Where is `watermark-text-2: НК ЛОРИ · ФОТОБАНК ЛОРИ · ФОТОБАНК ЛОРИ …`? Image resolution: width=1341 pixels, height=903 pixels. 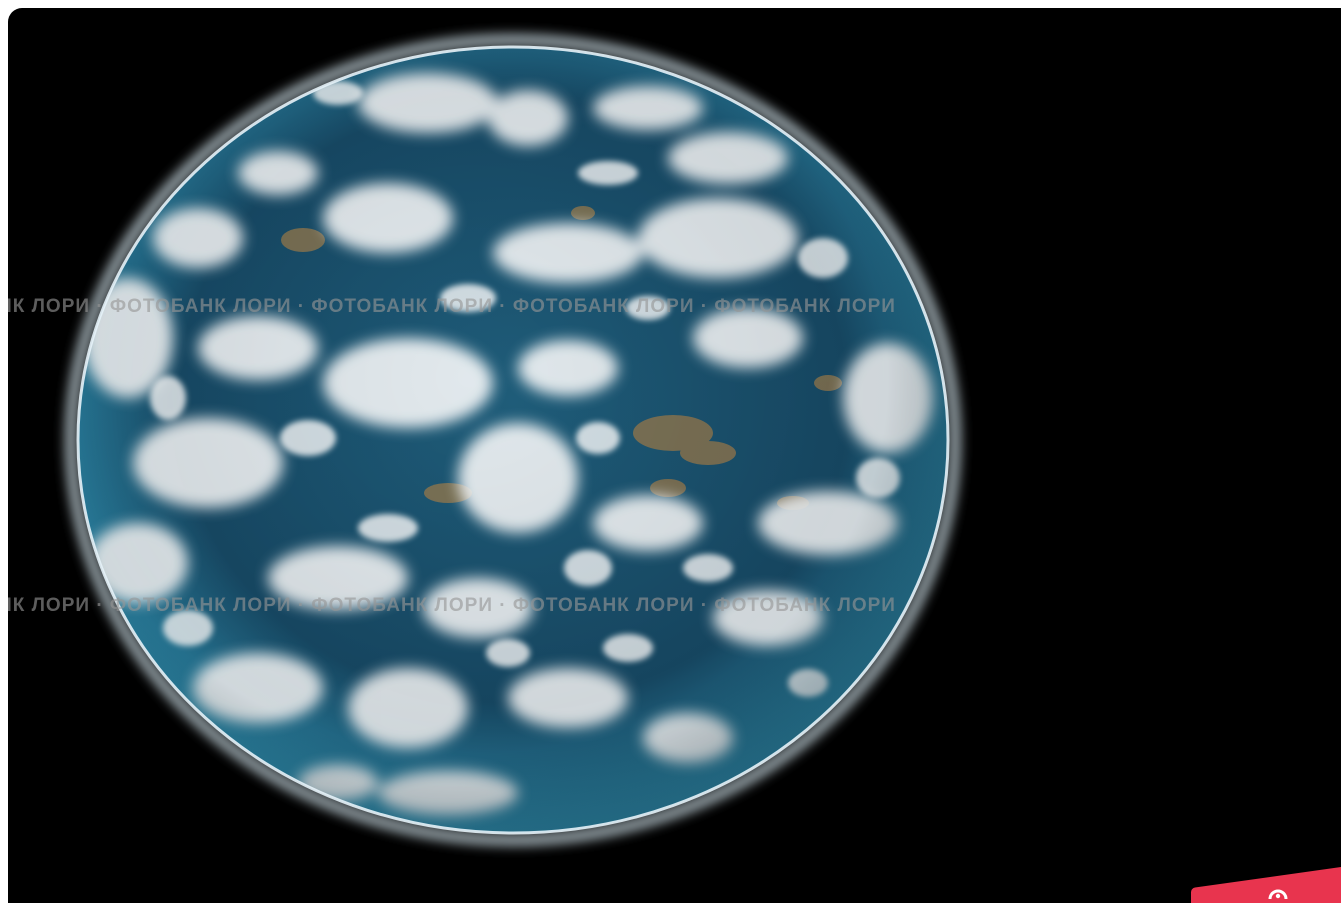
watermark-text-2: НК ЛОРИ · ФОТОБАНК ЛОРИ · ФОТОБАНК ЛОРИ … is located at coordinates (452, 605).